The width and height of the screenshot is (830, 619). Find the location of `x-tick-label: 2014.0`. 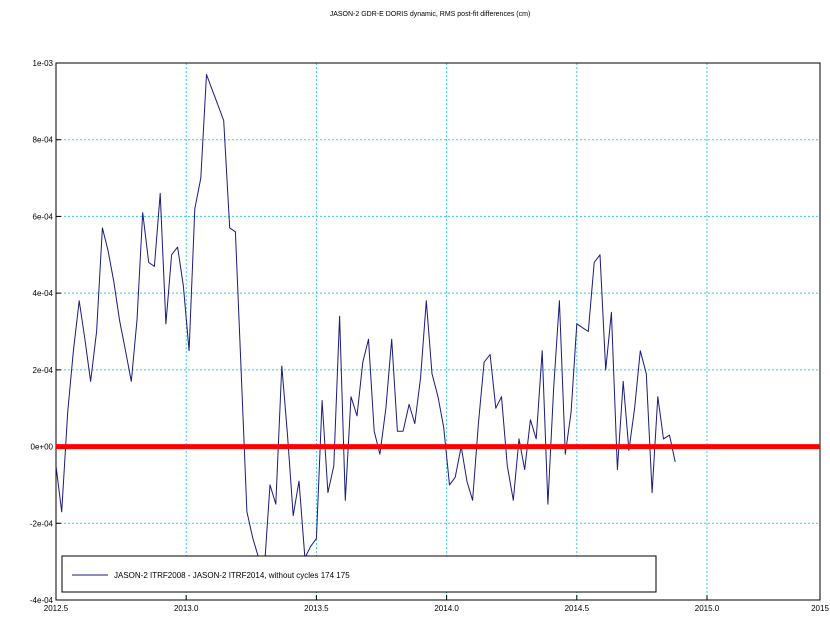

x-tick-label: 2014.0 is located at coordinates (446, 608).